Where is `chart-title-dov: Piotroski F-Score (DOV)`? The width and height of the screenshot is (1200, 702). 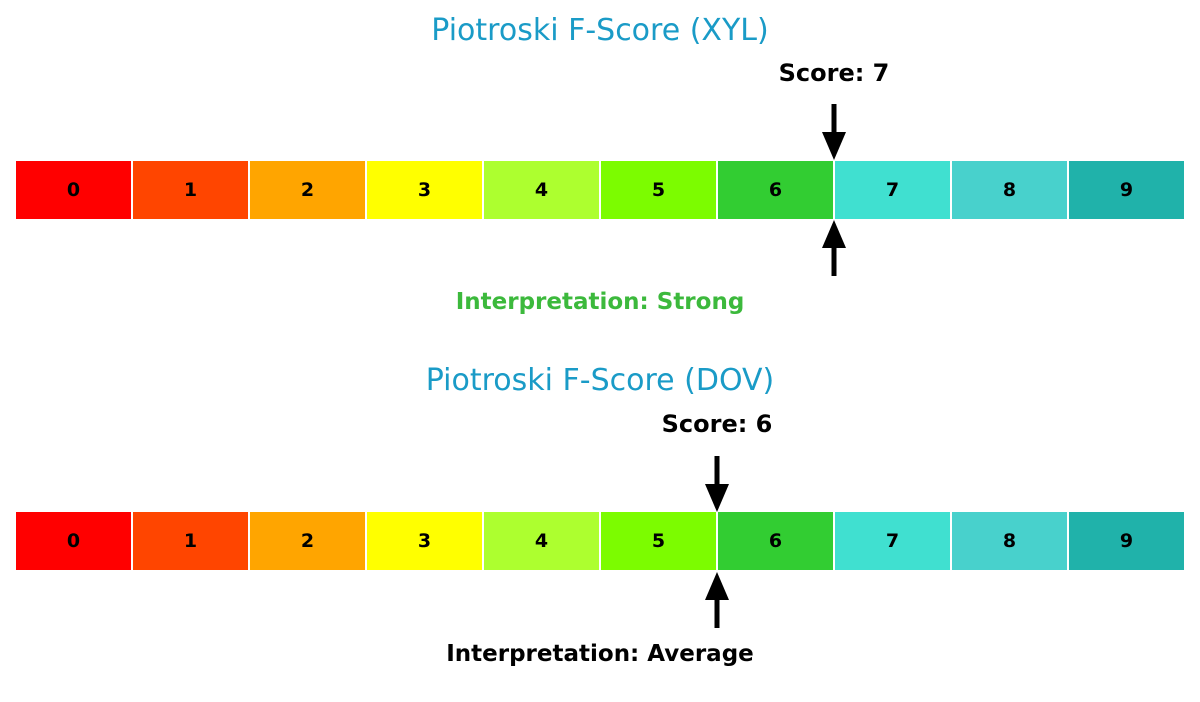 chart-title-dov: Piotroski F-Score (DOV) is located at coordinates (600, 380).